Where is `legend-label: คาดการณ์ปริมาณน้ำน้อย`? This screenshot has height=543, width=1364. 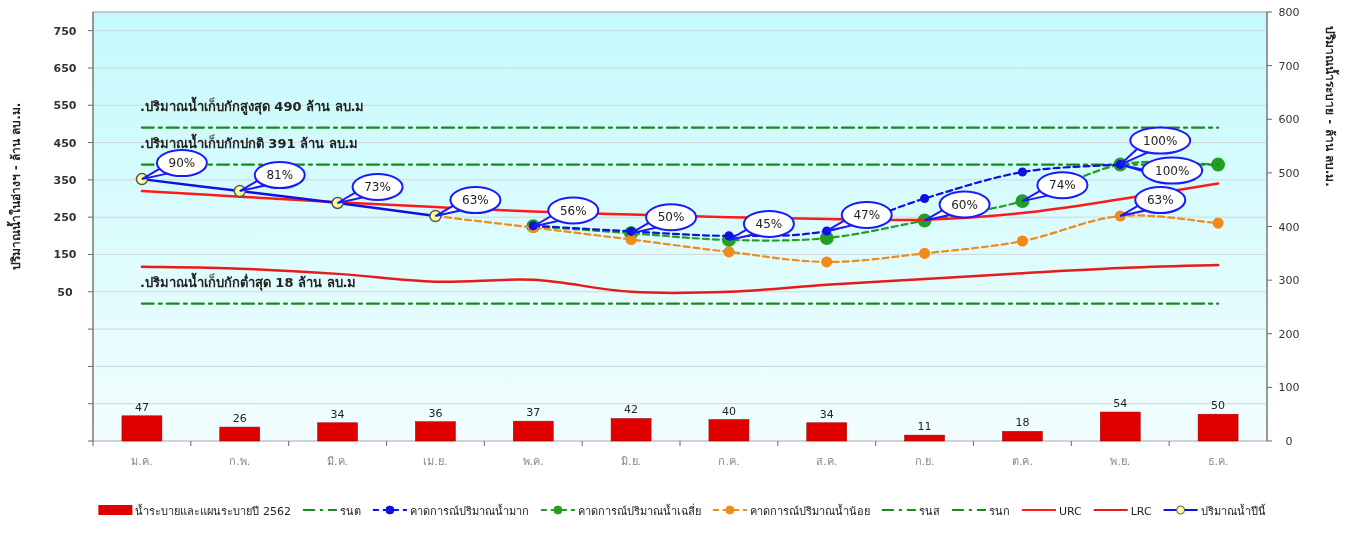 legend-label: คาดการณ์ปริมาณน้ำน้อย is located at coordinates (809, 510).